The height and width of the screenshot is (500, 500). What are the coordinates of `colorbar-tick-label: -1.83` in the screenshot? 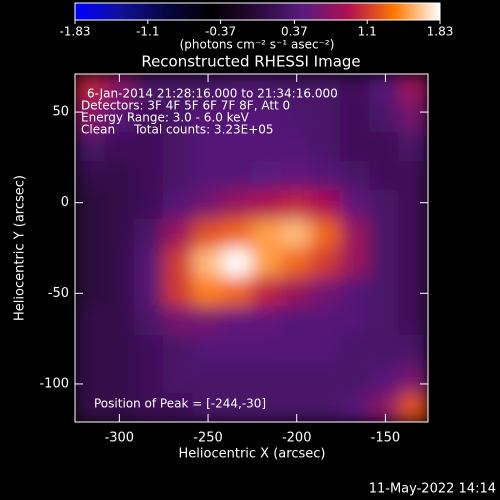 It's located at (74, 32).